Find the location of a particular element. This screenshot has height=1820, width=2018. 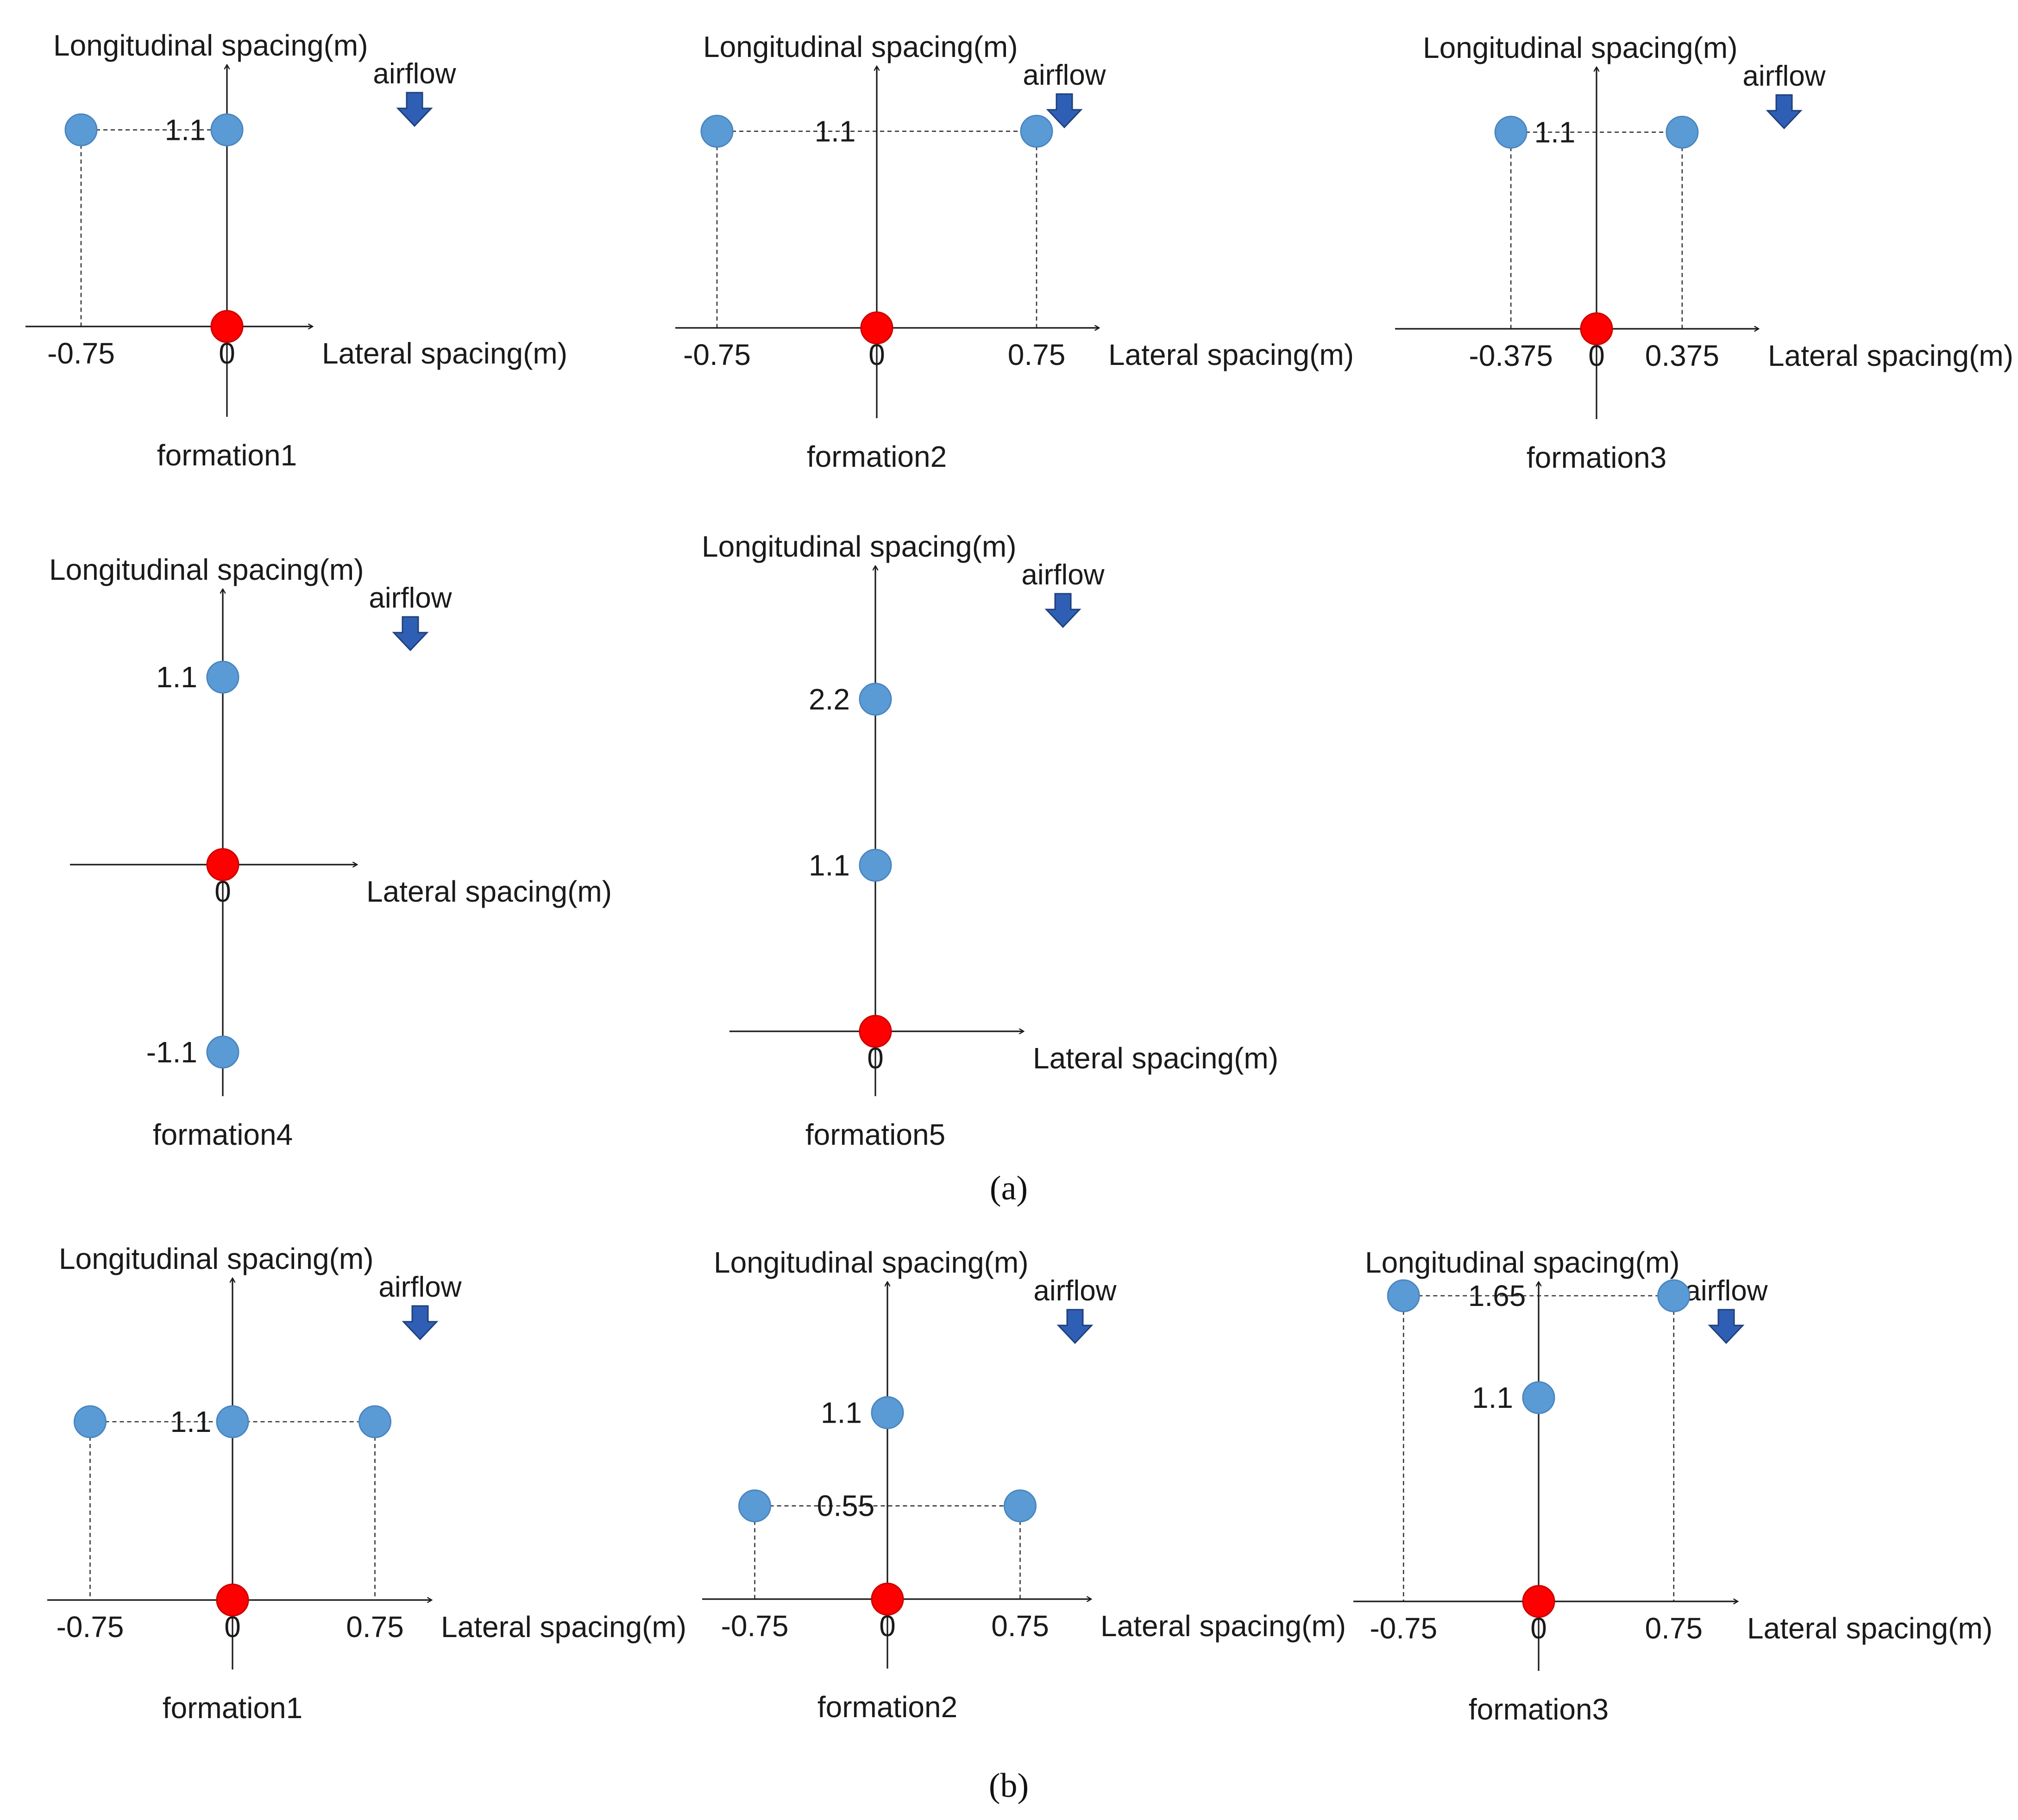

formation-caption: formation4 is located at coordinates (223, 1134).